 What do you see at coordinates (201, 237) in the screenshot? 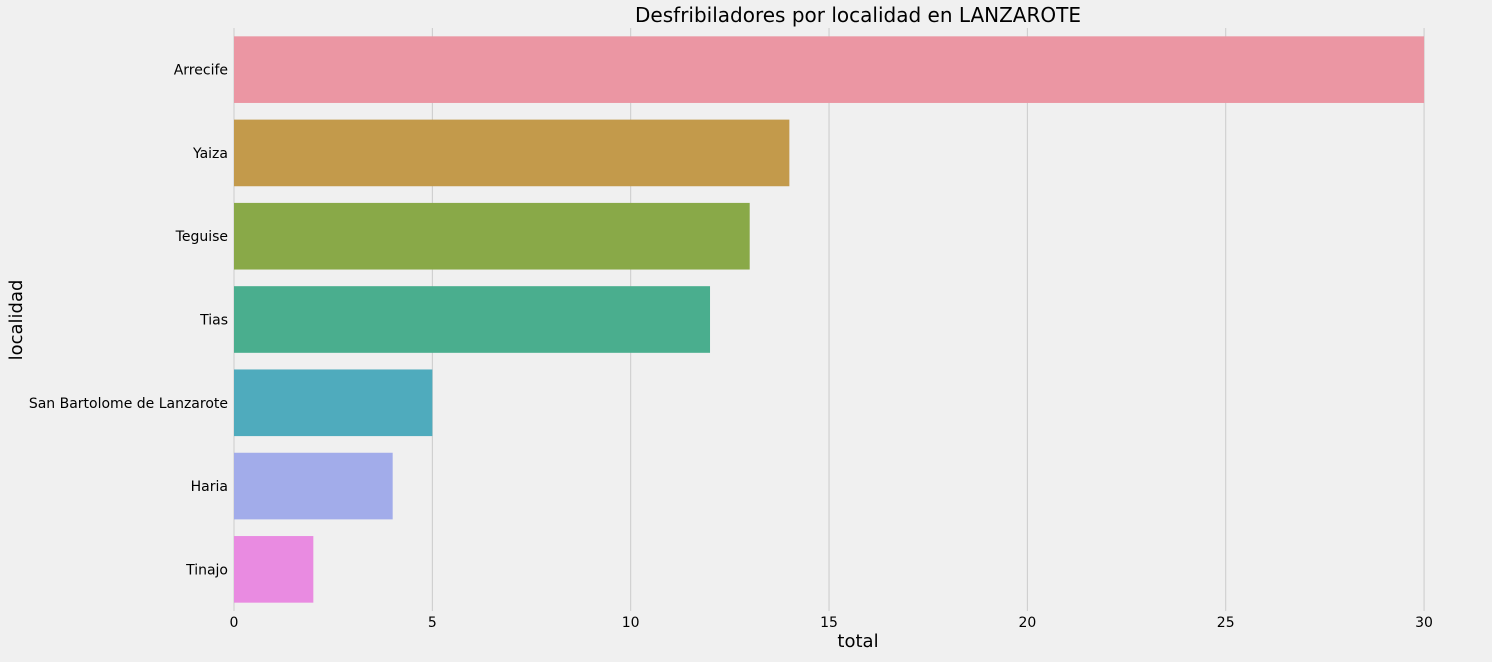
I see `y-tick-label: Teguise` at bounding box center [201, 237].